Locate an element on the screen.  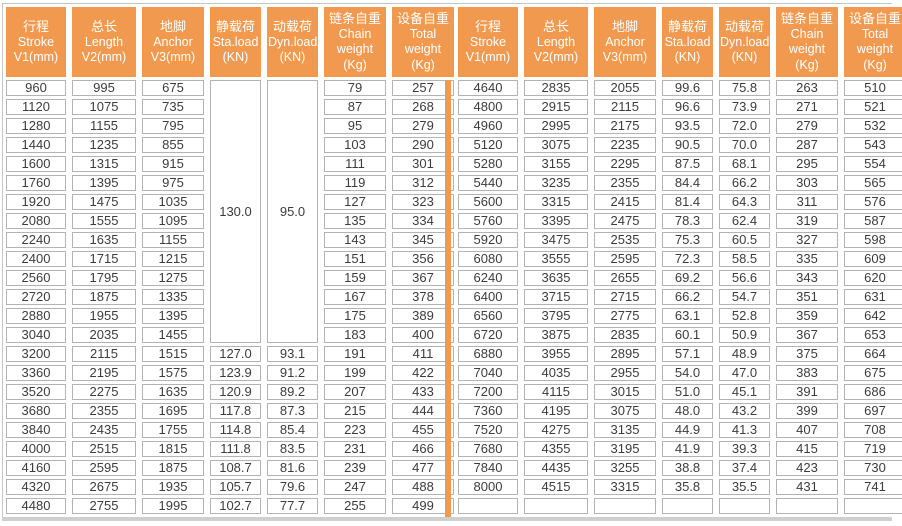
table-row: 8000 4515 3315 35.8 35.5 431 741 is located at coordinates (680, 487).